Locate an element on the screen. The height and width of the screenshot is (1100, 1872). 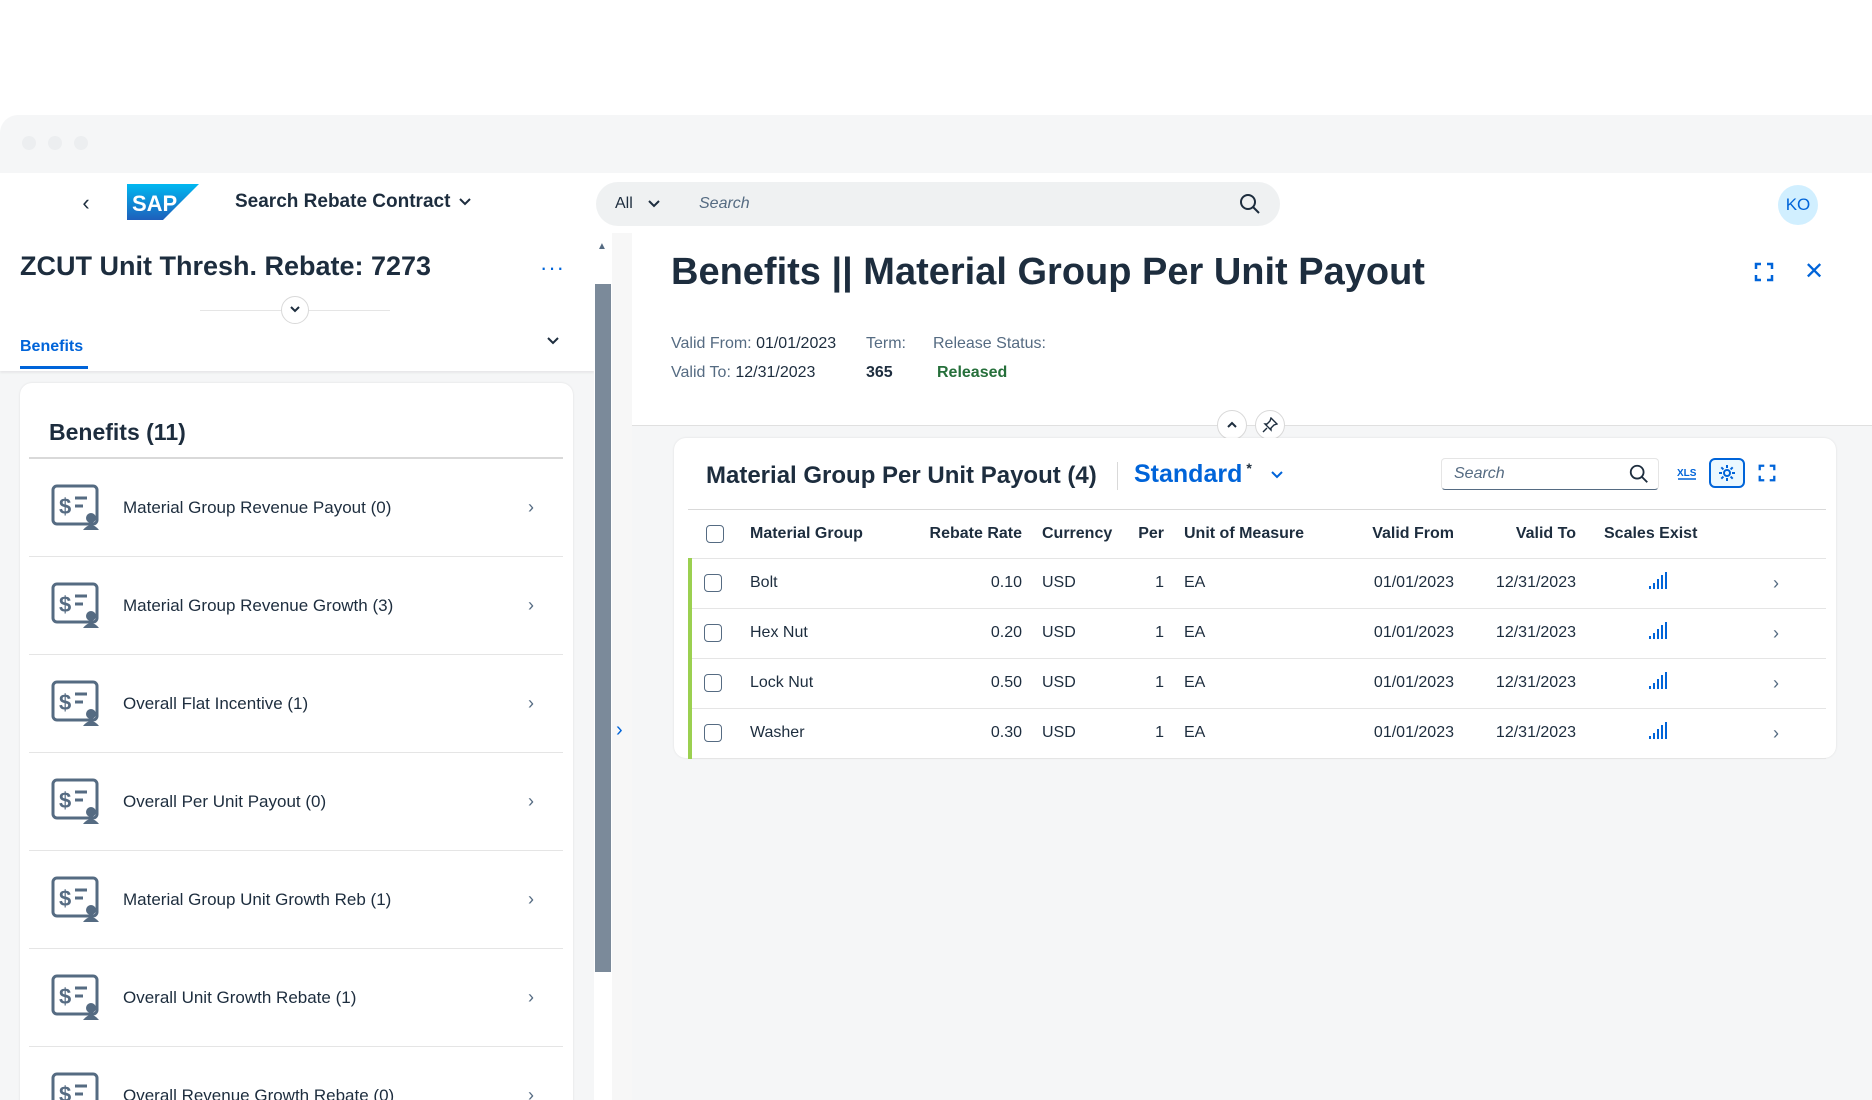
cell-uom: EA is located at coordinates (1249, 633).